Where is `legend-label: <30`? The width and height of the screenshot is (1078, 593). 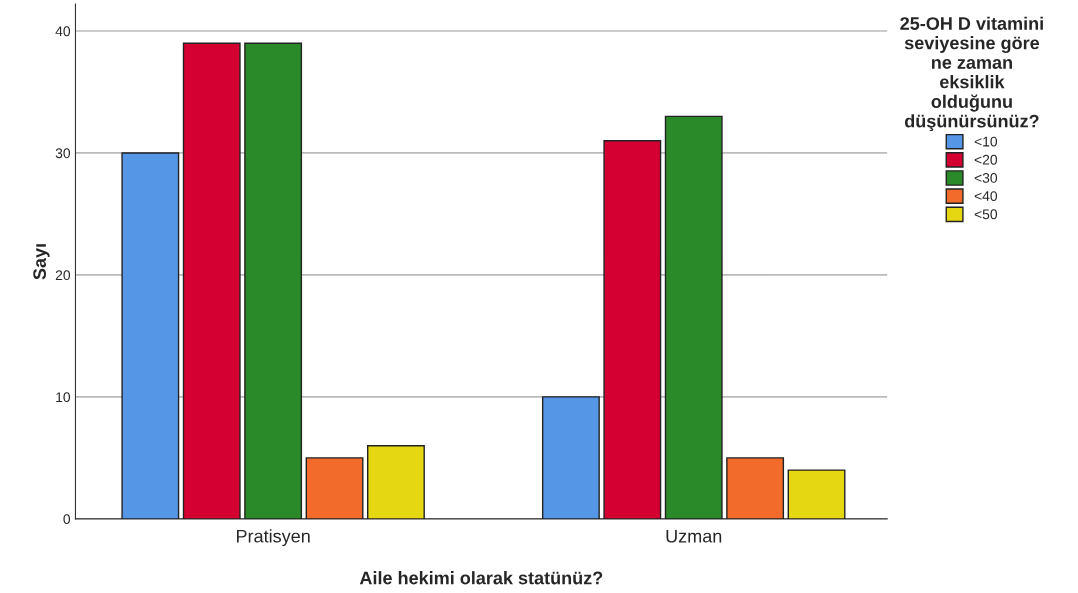
legend-label: <30 is located at coordinates (986, 178).